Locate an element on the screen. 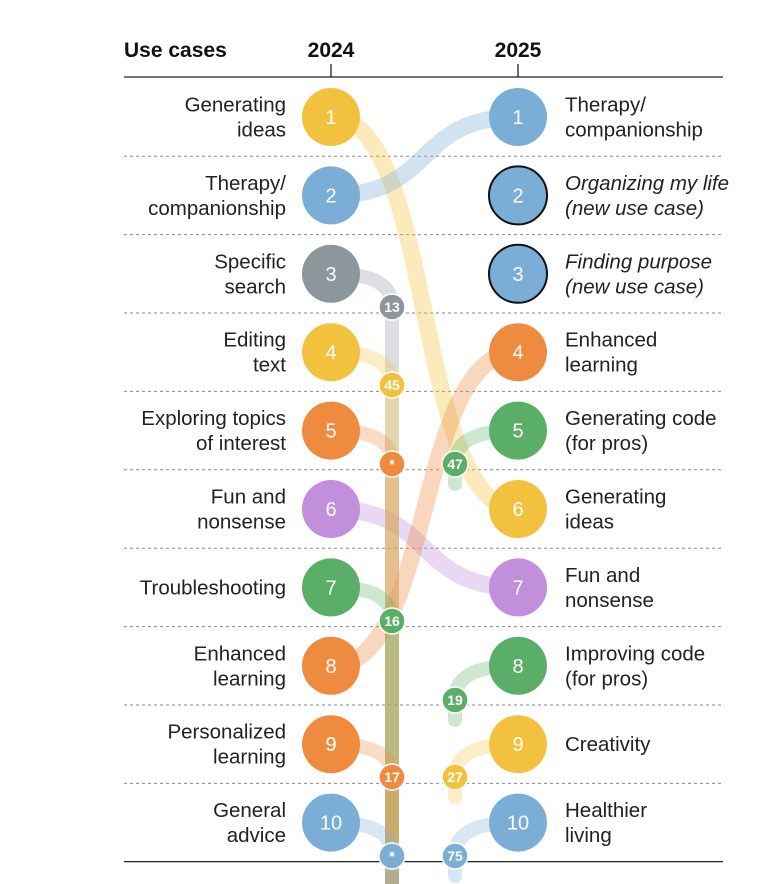  rank-number-2025: 6 is located at coordinates (517, 510).